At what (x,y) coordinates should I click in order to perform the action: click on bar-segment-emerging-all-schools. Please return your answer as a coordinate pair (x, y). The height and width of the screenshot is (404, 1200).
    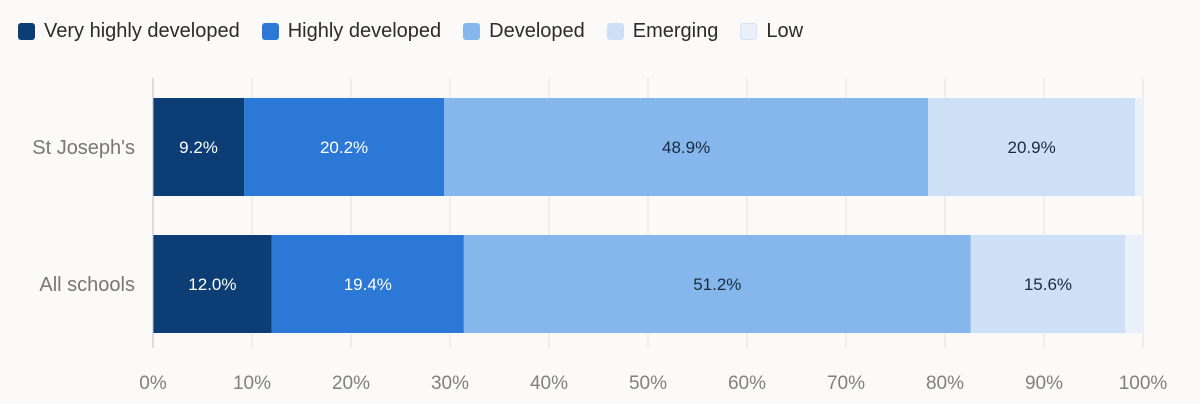
    Looking at the image, I should click on (1048, 284).